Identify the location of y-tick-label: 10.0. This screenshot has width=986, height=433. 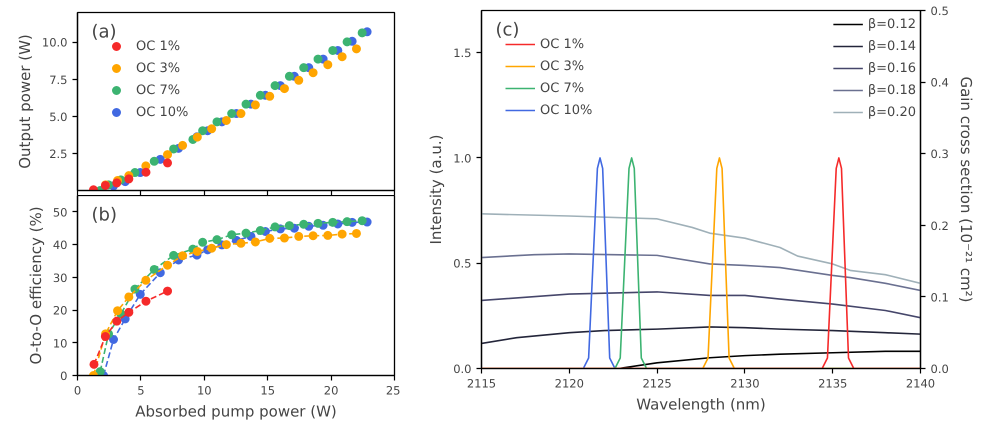
(55, 43).